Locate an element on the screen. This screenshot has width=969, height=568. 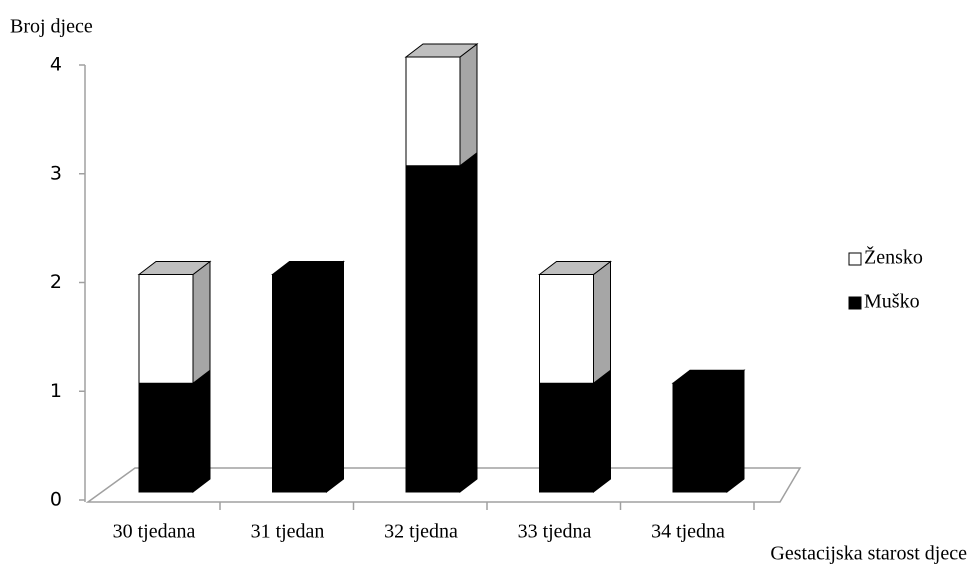
x-tick-label: 34 tjedna is located at coordinates (688, 532).